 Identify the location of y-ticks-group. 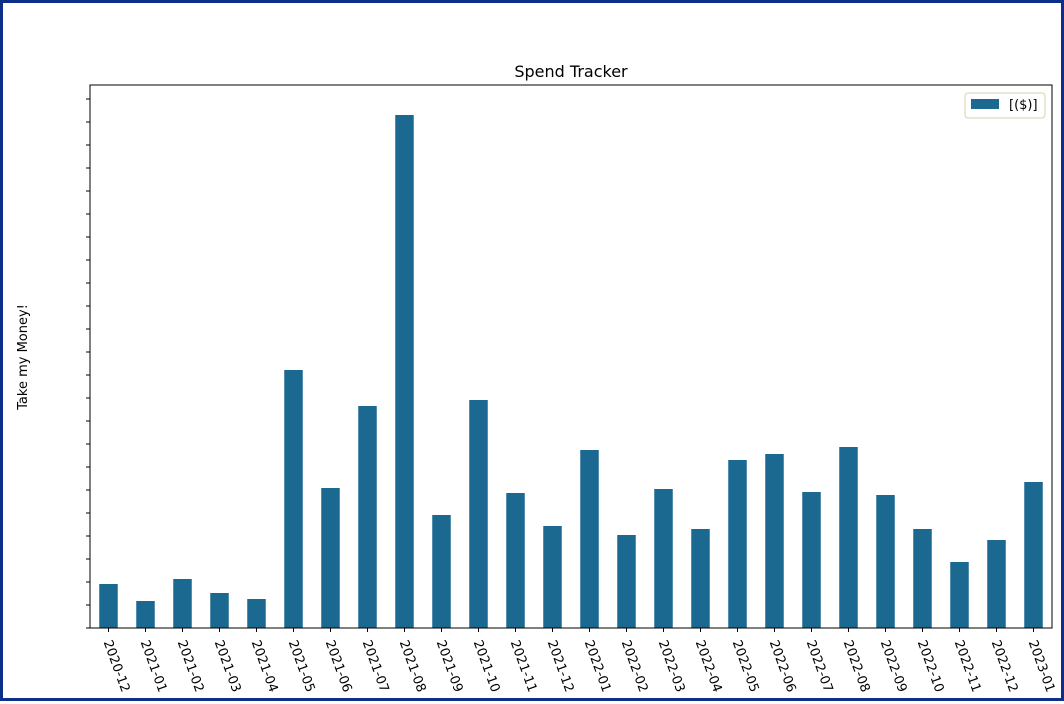
(88, 363).